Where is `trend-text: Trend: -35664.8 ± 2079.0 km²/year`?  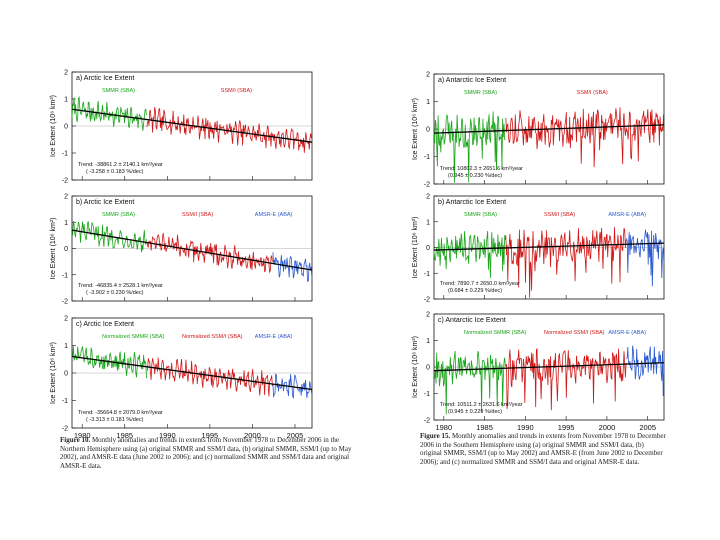
trend-text: Trend: -35664.8 ± 2079.0 km²/year is located at coordinates (120, 413).